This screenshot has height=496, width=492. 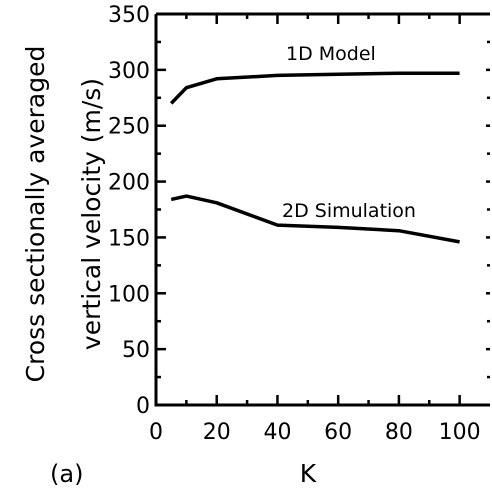 What do you see at coordinates (129, 71) in the screenshot?
I see `y-tick-label: 300` at bounding box center [129, 71].